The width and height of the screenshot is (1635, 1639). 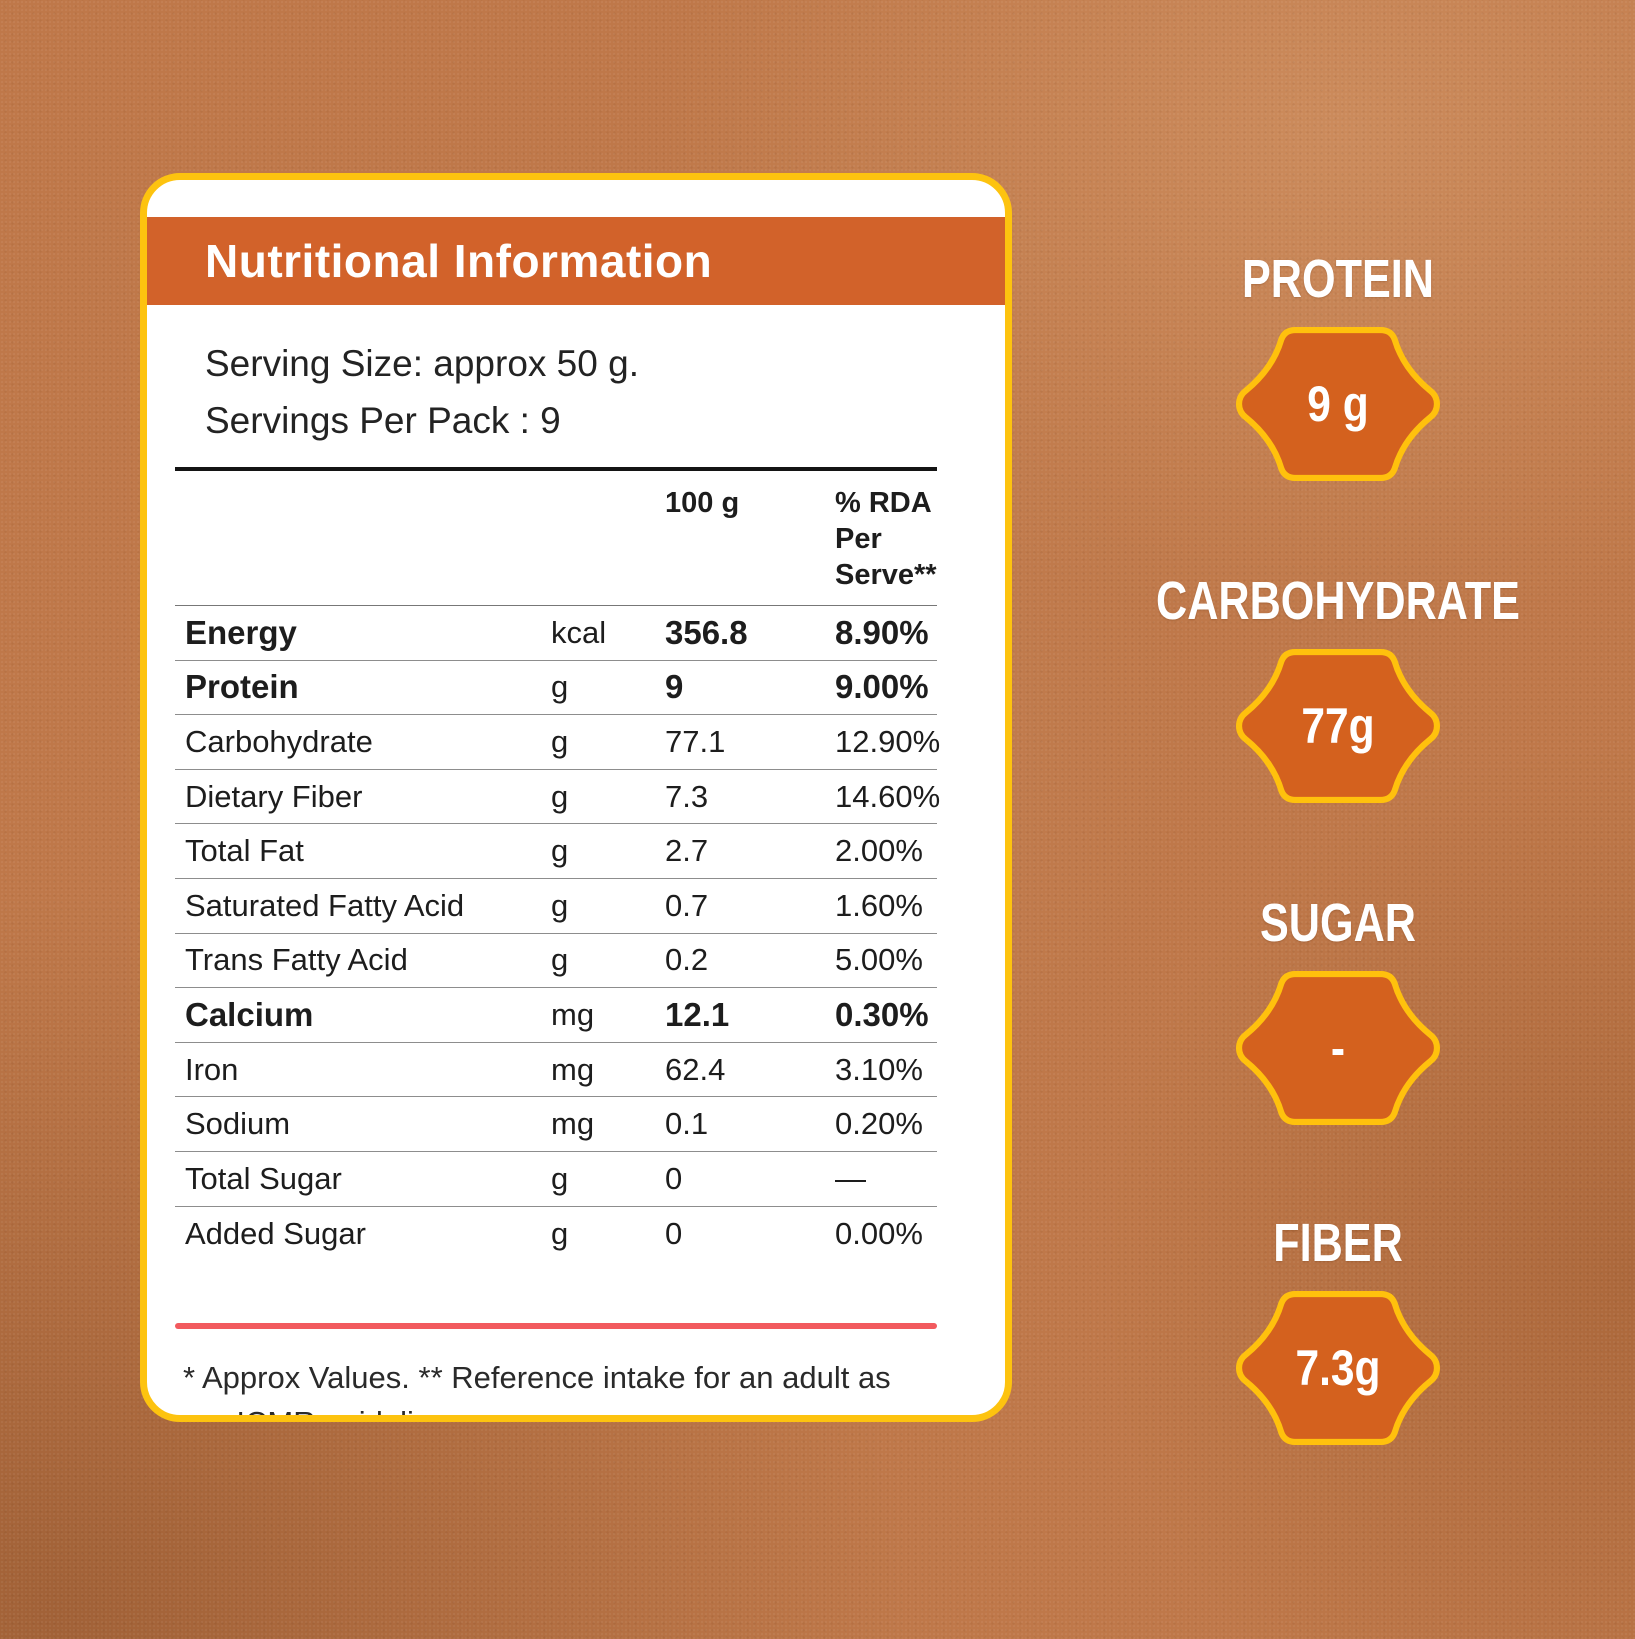 What do you see at coordinates (879, 905) in the screenshot?
I see `nutrient-rda-percent: 1.60%` at bounding box center [879, 905].